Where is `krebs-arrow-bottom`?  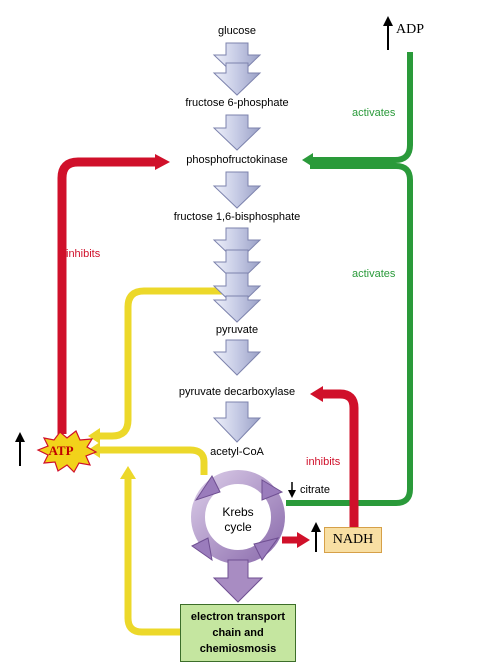 krebs-arrow-bottom is located at coordinates (202, 549).